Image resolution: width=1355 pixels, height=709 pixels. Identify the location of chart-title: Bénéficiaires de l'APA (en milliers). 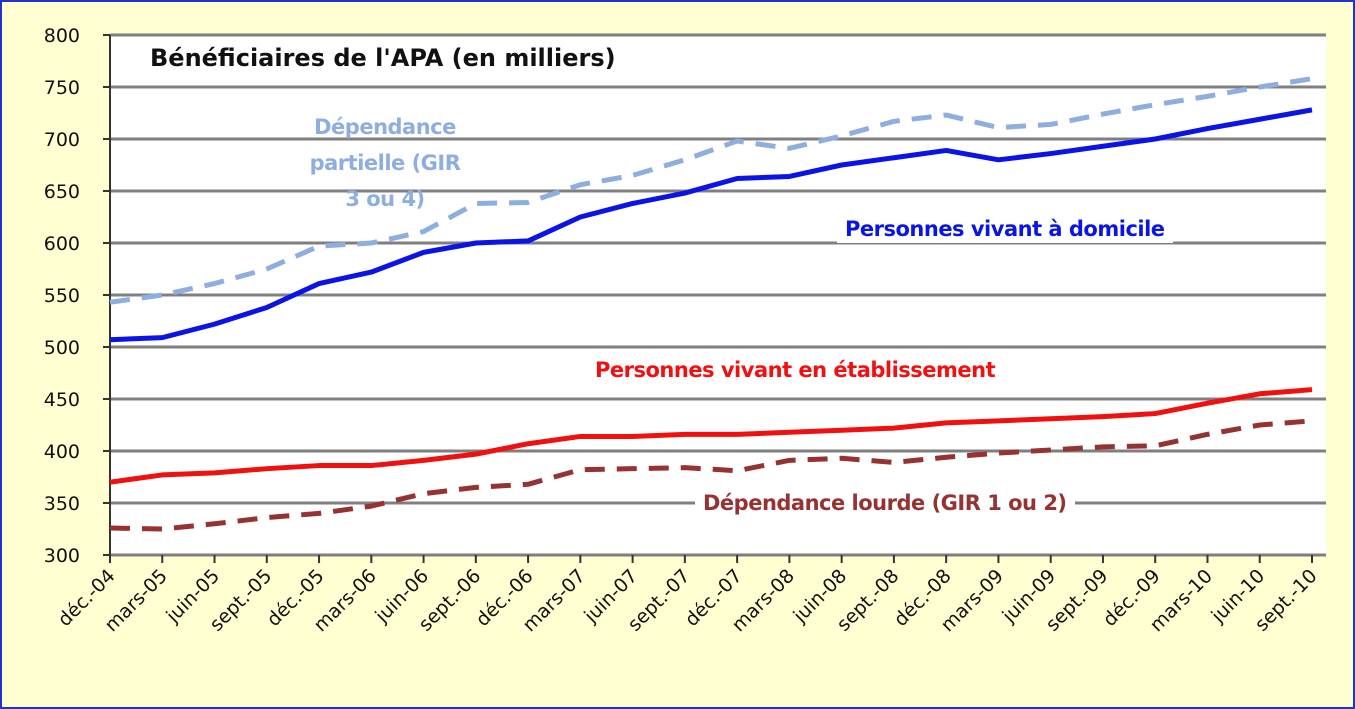
(383, 58).